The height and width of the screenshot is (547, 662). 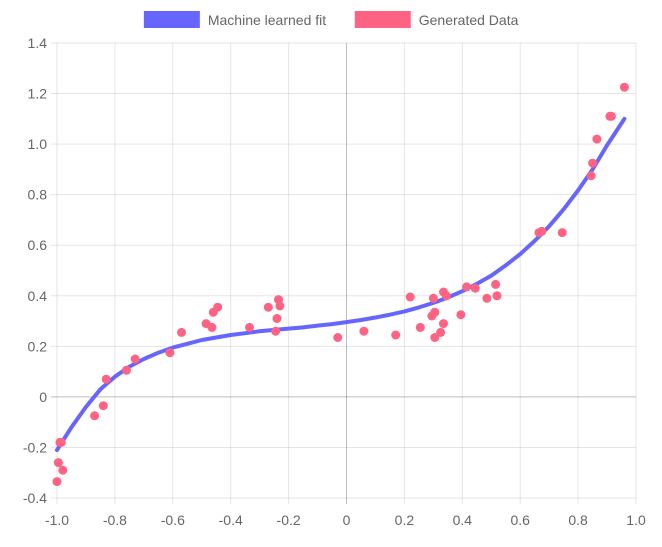 What do you see at coordinates (173, 520) in the screenshot?
I see `x-tick-label: -0.6` at bounding box center [173, 520].